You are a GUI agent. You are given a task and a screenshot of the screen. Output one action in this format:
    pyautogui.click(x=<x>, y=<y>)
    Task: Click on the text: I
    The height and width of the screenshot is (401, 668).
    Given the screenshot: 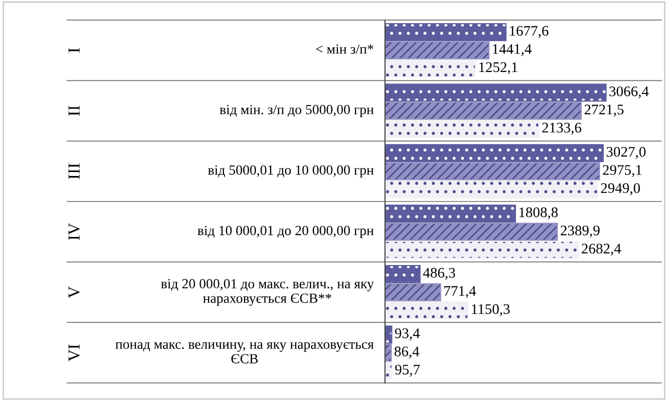 What is the action you would take?
    pyautogui.click(x=74, y=50)
    